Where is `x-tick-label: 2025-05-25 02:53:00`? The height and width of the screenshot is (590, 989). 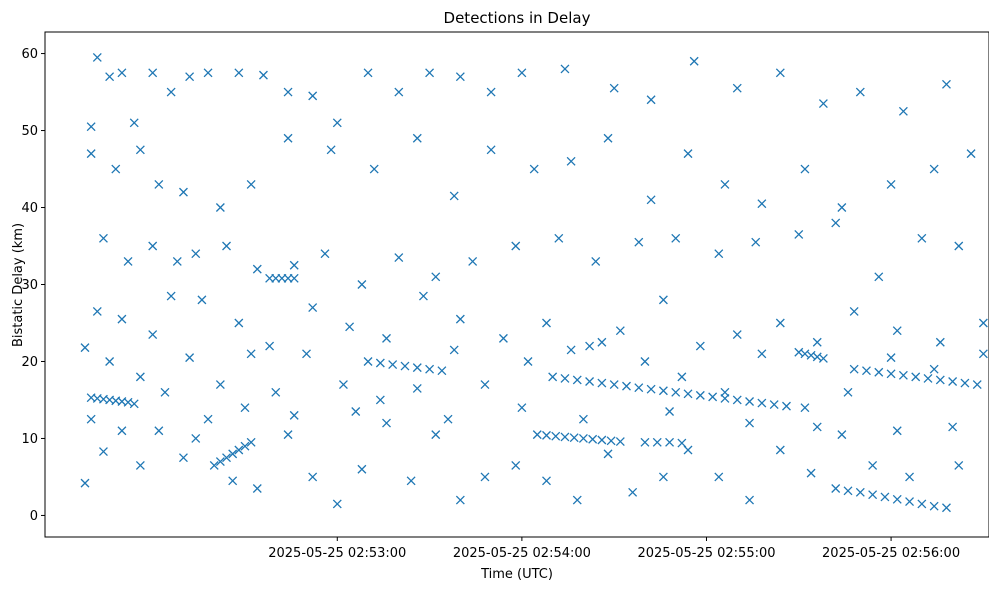
x-tick-label: 2025-05-25 02:53:00 is located at coordinates (337, 553).